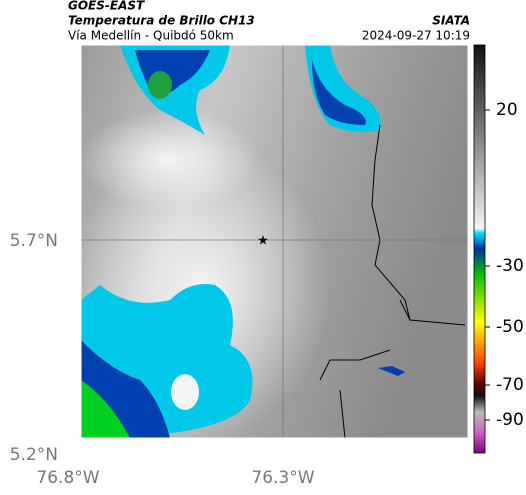 Image resolution: width=526 pixels, height=495 pixels. I want to click on brand: SIATA, so click(451, 21).